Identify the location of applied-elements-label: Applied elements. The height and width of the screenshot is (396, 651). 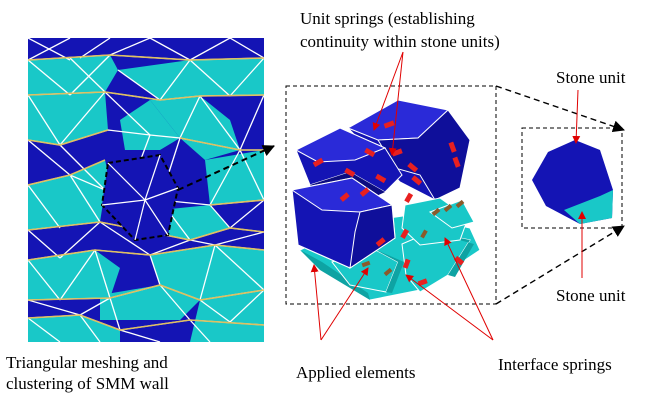
(356, 372).